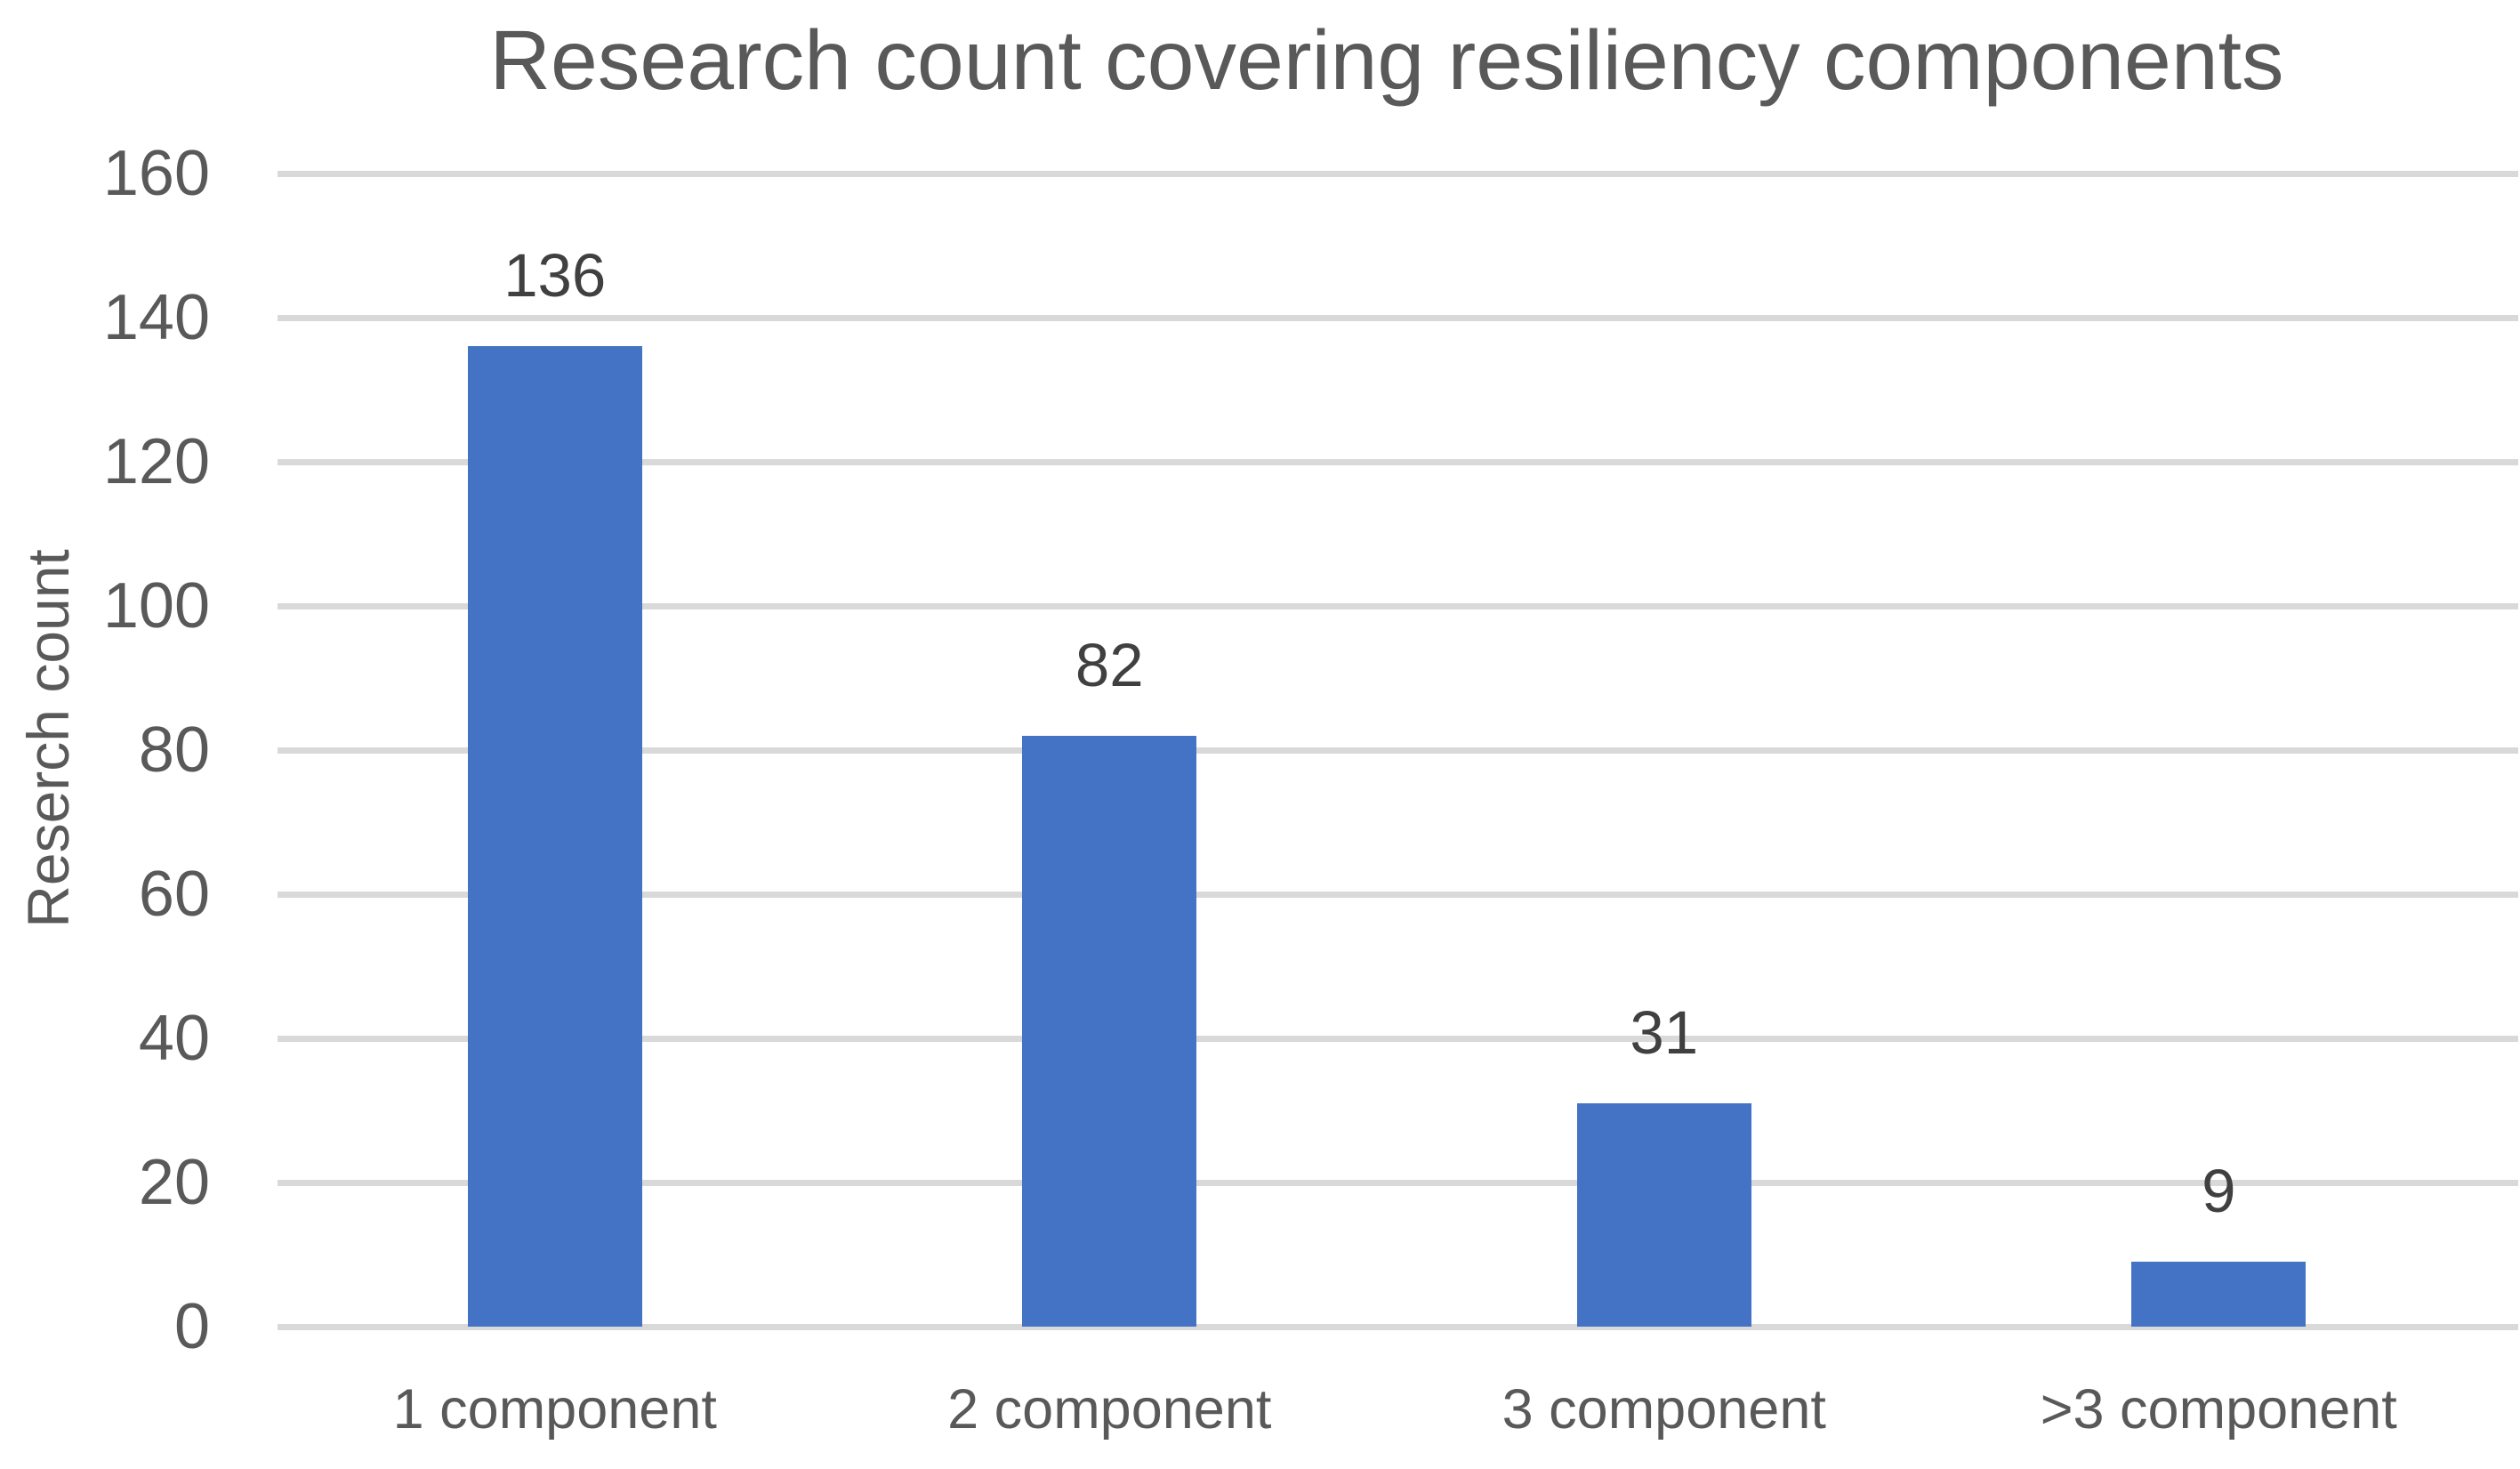  Describe the element at coordinates (554, 1409) in the screenshot. I see `x-category-label: 1 component` at that location.